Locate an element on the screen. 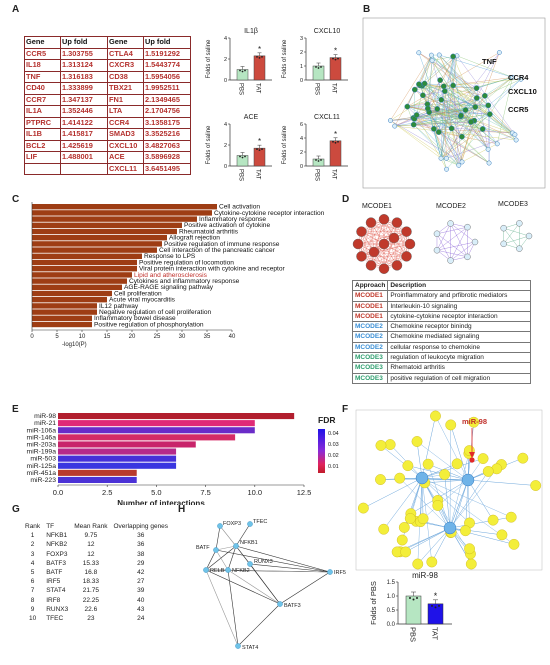 The width and height of the screenshot is (550, 665). cluster-title: MCODE2 is located at coordinates (451, 206).